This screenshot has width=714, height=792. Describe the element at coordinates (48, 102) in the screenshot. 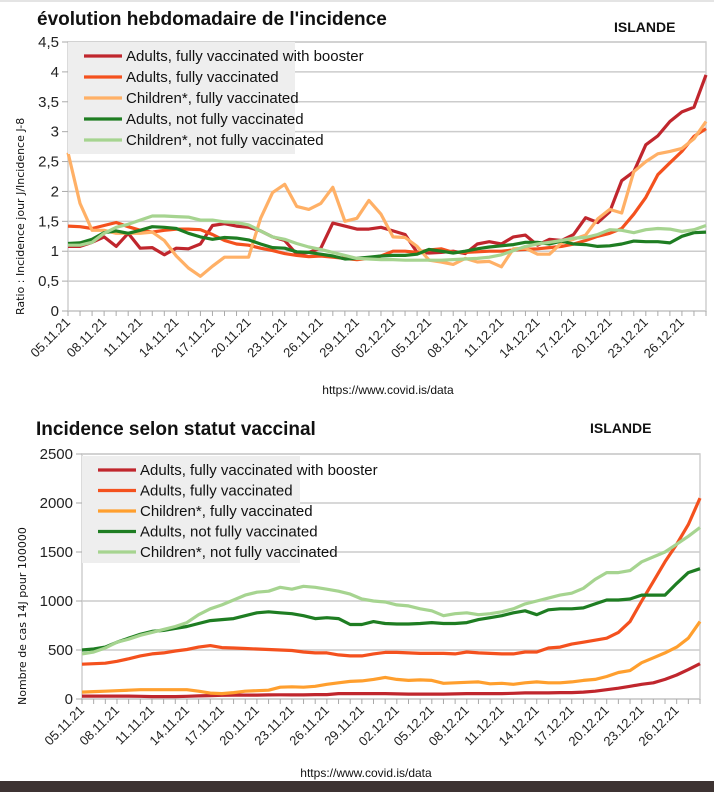

I see `y-tick-label: 3,5` at that location.